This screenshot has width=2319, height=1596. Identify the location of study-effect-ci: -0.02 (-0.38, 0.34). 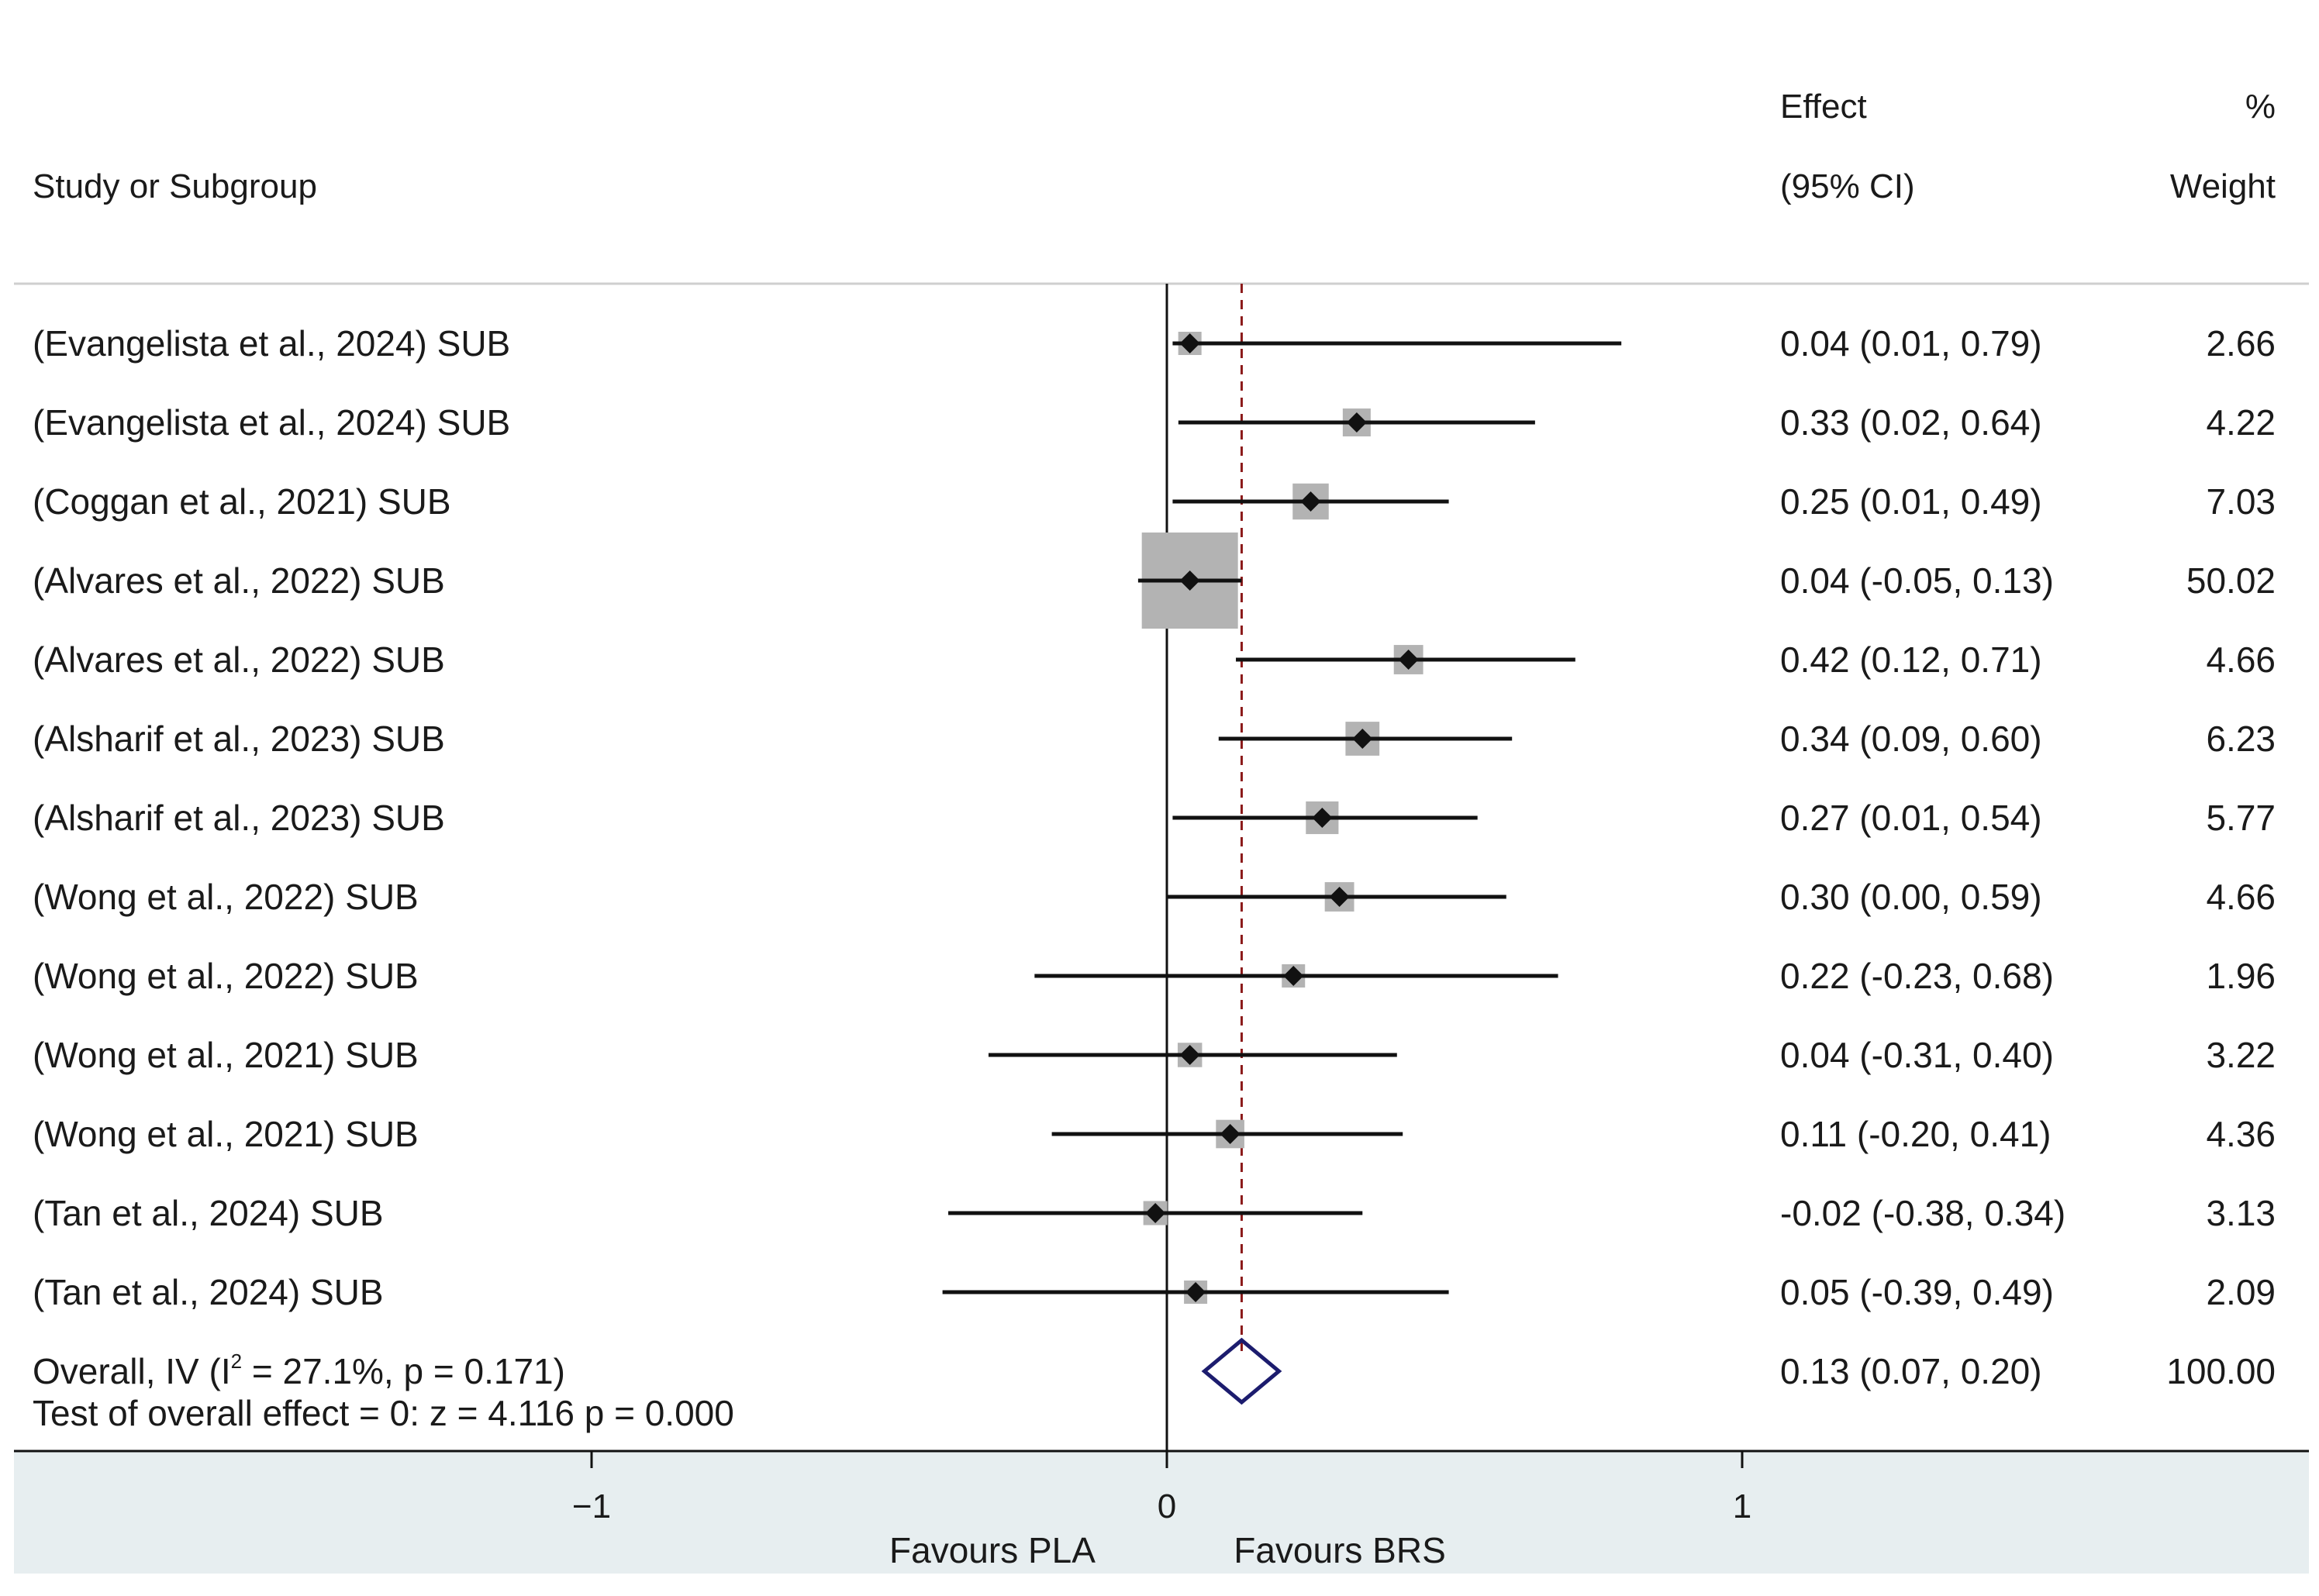
(1922, 1213).